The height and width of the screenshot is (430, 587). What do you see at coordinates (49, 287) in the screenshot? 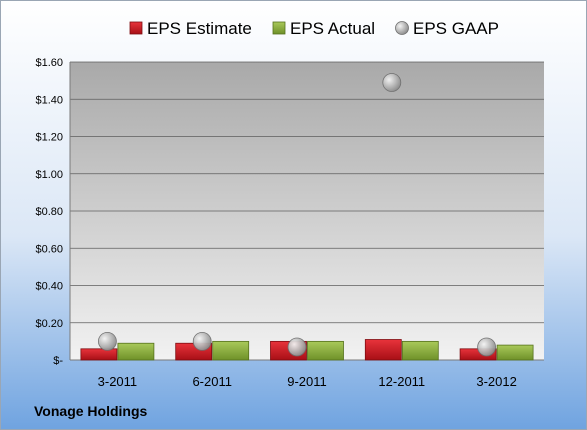
I see `y-tick-label: $0.40` at bounding box center [49, 287].